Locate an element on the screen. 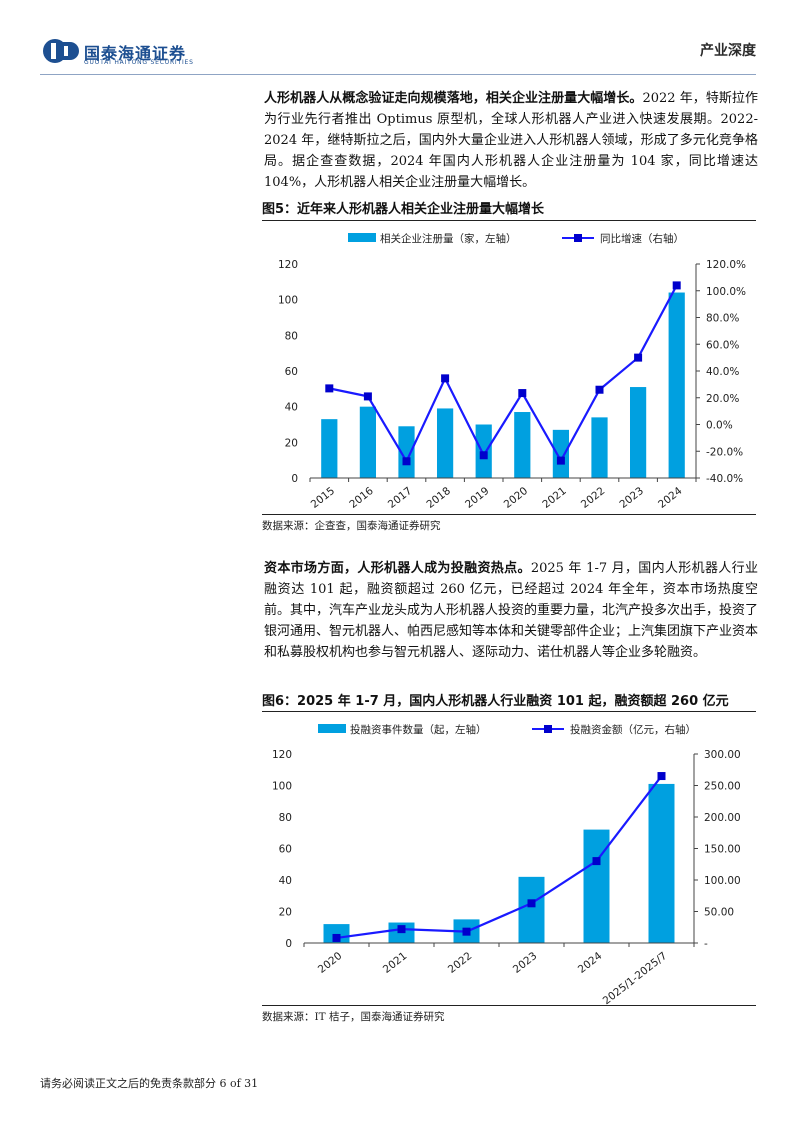 The image size is (794, 1123). fig5-right-tick-label: 80.0% is located at coordinates (722, 319).